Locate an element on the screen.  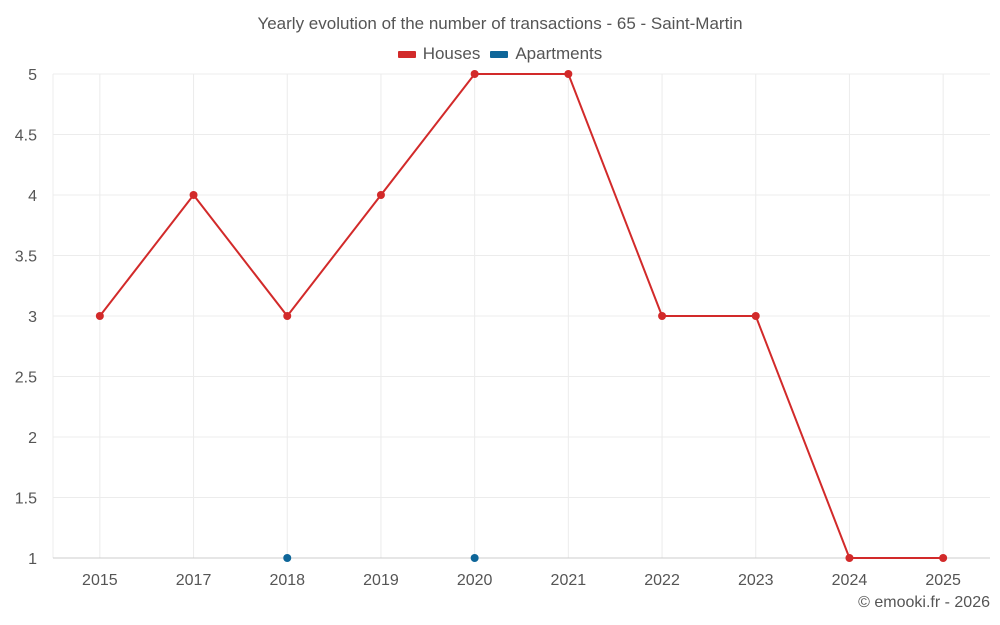
y-tick-label: 4 is located at coordinates (32, 196).